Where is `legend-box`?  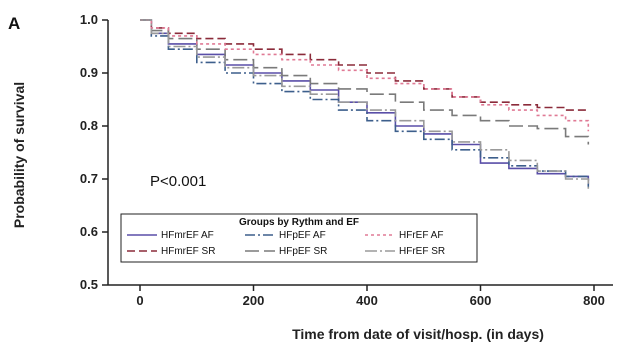 legend-box is located at coordinates (299, 238).